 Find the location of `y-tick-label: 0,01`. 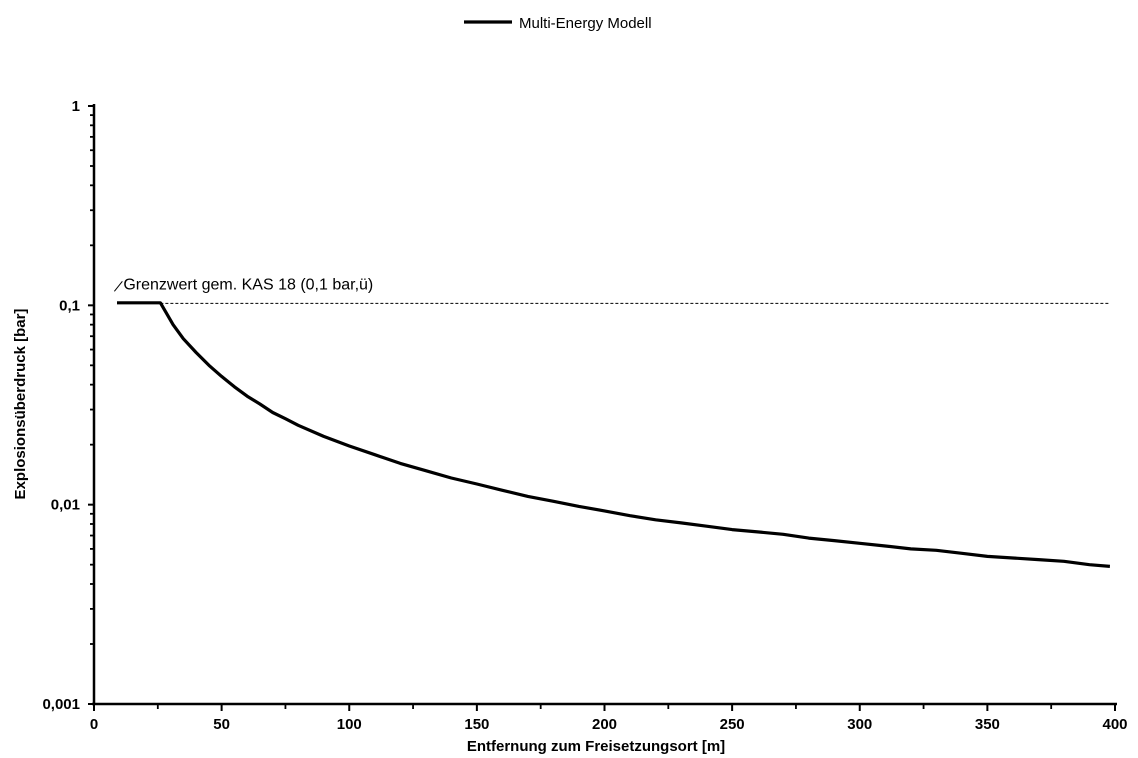

y-tick-label: 0,01 is located at coordinates (65, 505).